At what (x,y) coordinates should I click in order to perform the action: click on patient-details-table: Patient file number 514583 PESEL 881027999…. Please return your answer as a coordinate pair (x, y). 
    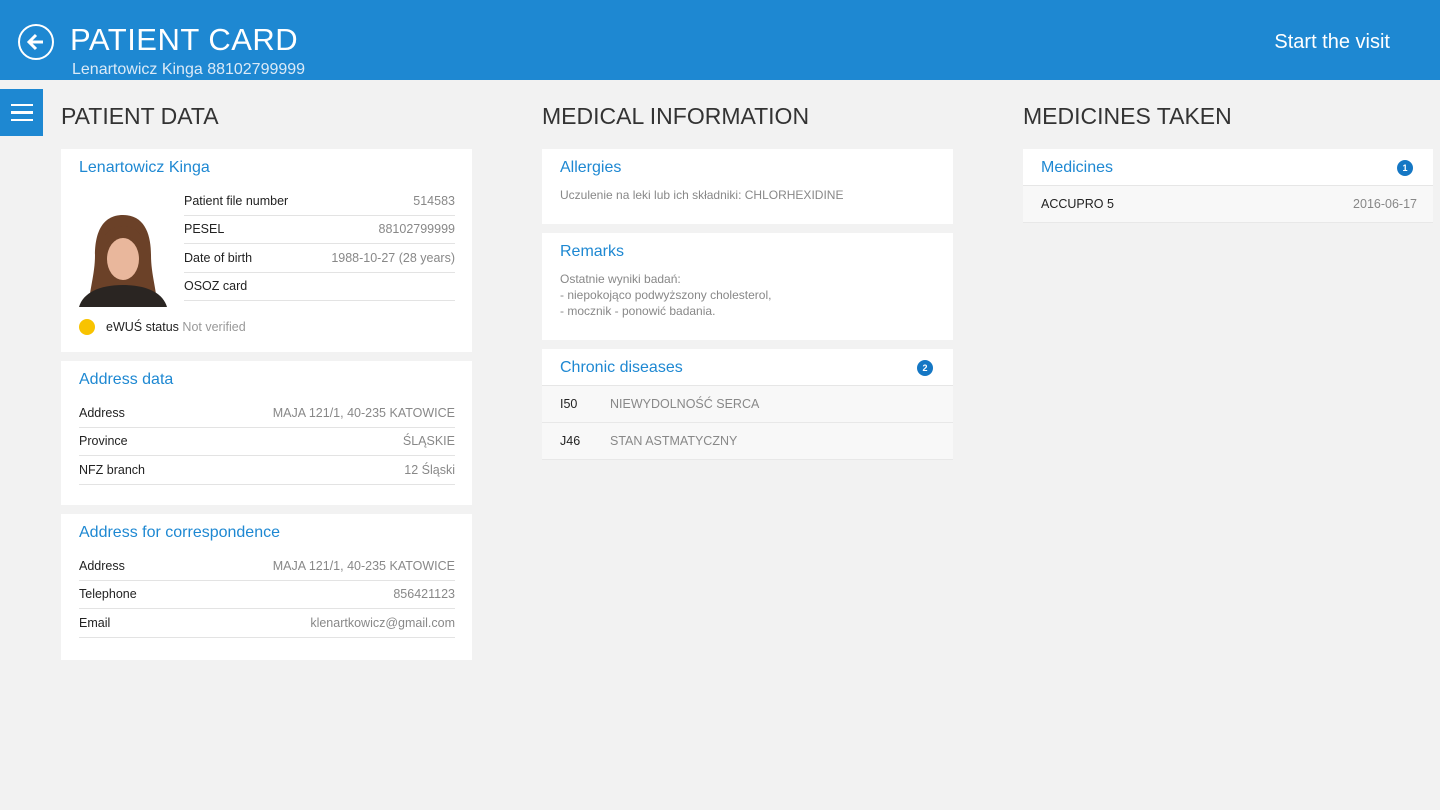
    Looking at the image, I should click on (319, 247).